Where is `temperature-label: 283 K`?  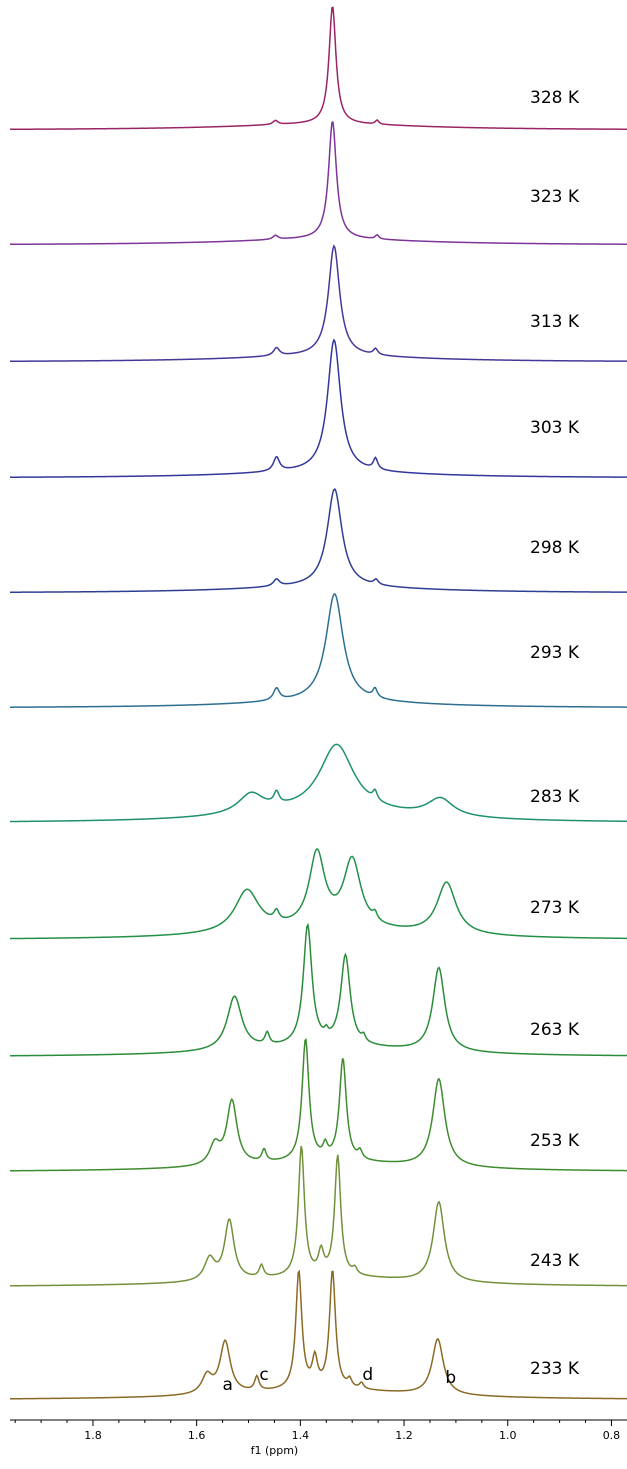
temperature-label: 283 K is located at coordinates (555, 797).